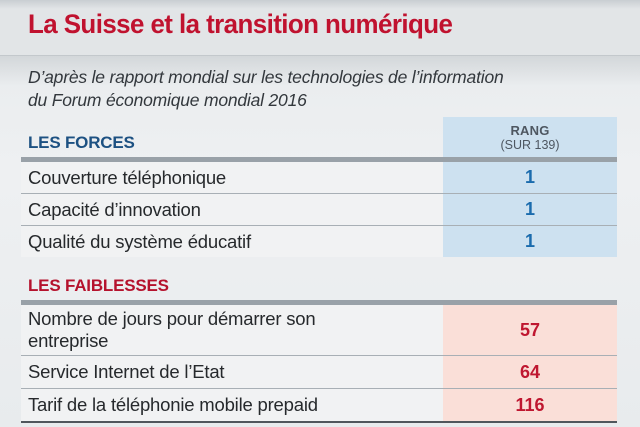 The width and height of the screenshot is (640, 427). I want to click on row-label: Tarif de la téléphonie mobile prepaid, so click(232, 405).